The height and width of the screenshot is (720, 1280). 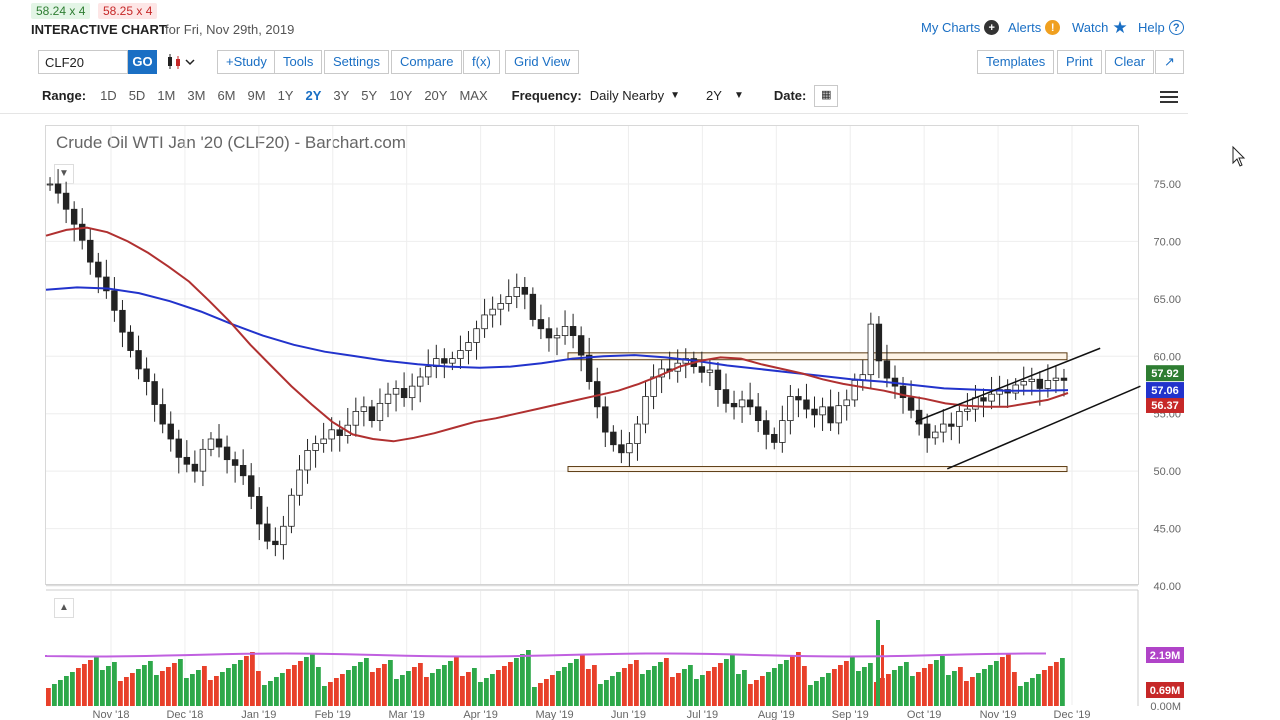 I want to click on range-option: 1D, so click(x=108, y=95).